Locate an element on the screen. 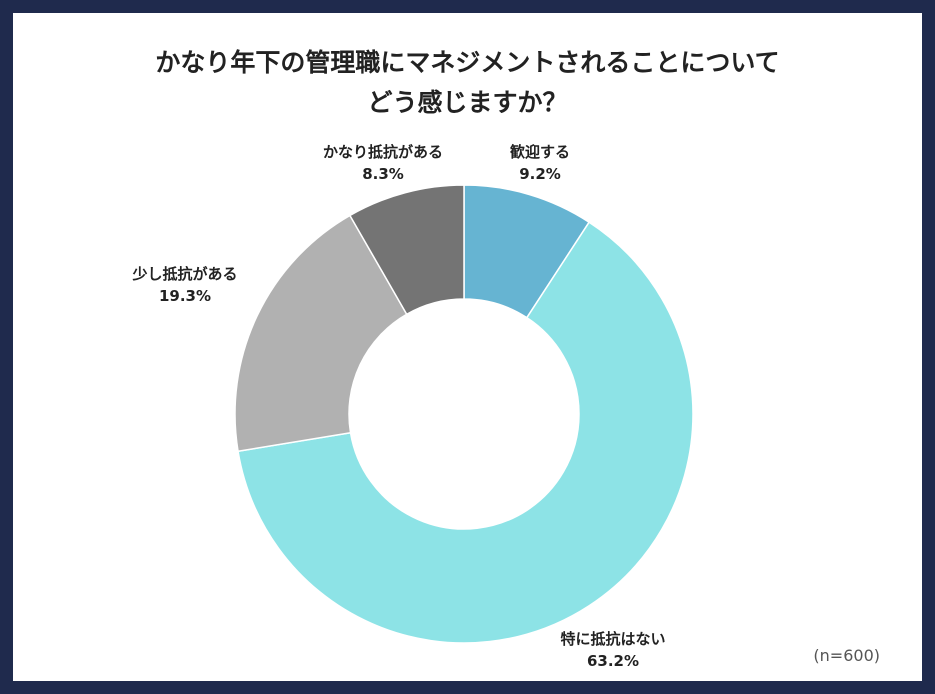 The width and height of the screenshot is (935, 694). slice-label-strong-resistance: かなり抵抗がある 8.3% is located at coordinates (383, 163).